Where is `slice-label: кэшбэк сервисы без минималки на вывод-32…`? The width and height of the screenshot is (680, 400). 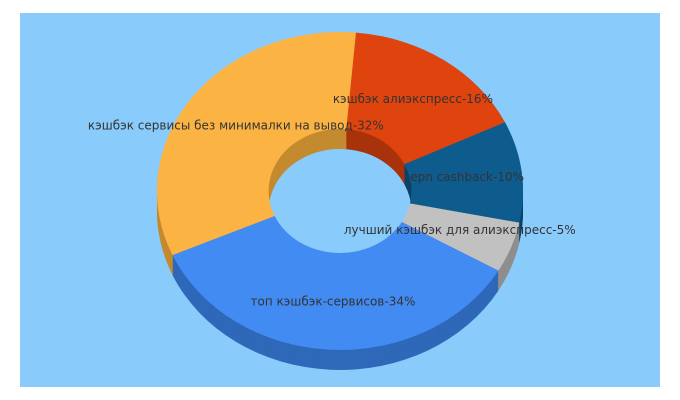
slice-label: кэшбэк сервисы без минималки на вывод-32… is located at coordinates (236, 126).